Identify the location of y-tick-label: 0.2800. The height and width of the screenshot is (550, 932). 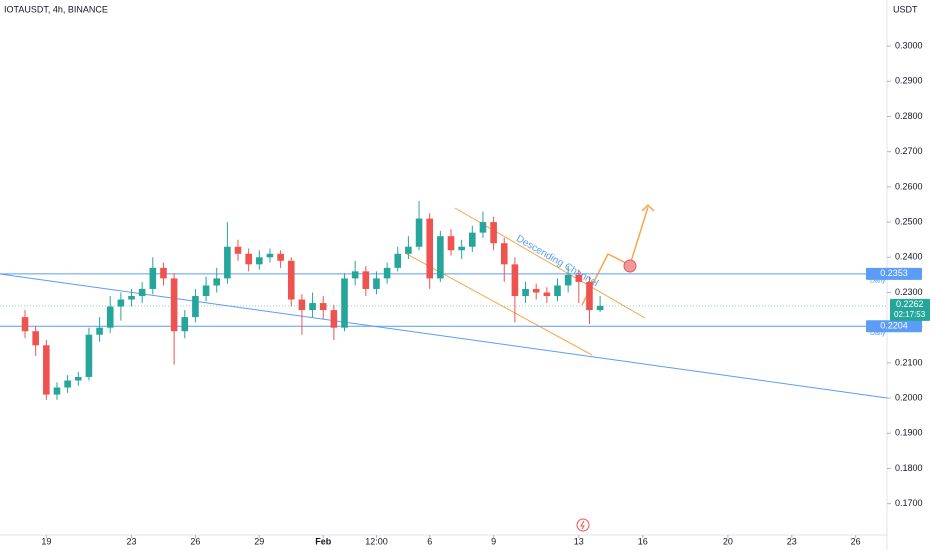
(909, 116).